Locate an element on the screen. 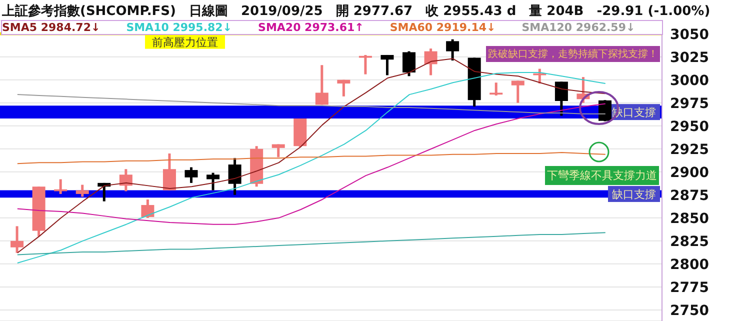  text: SMA10 2995.82↓ is located at coordinates (179, 27).